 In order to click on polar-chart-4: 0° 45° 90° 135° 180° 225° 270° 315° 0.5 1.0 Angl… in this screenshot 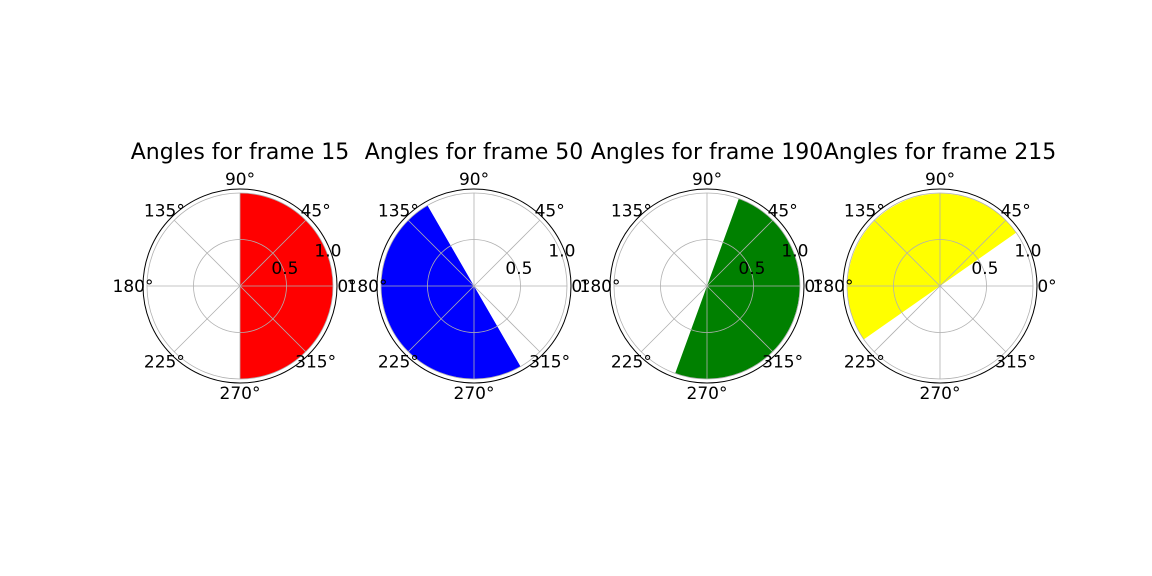, I will do `click(935, 272)`.